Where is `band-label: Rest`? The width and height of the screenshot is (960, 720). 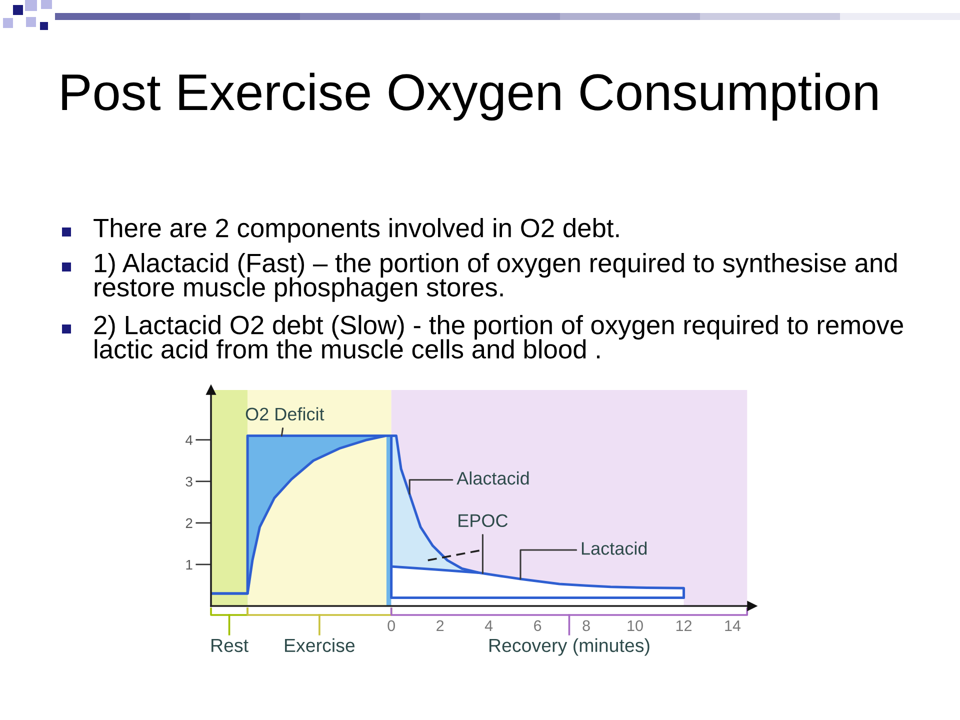
band-label: Rest is located at coordinates (230, 645).